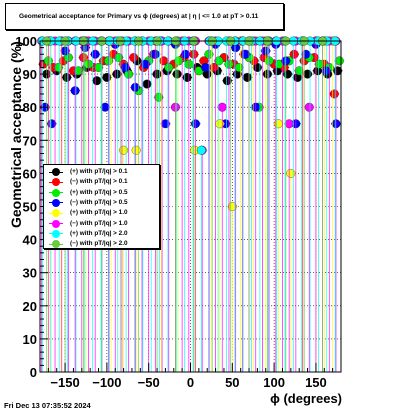 This screenshot has width=400, height=414. I want to click on legend-item: (+) with pT/|q| > 0.1, so click(104, 172).